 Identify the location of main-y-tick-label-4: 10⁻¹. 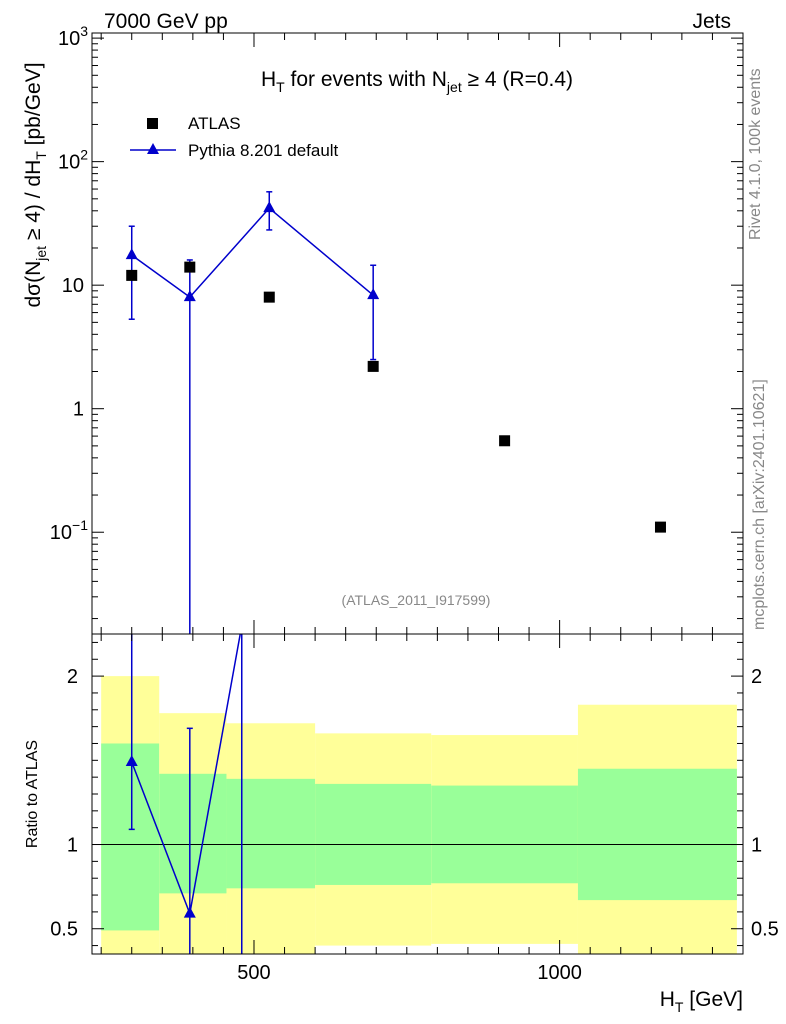
(69, 530).